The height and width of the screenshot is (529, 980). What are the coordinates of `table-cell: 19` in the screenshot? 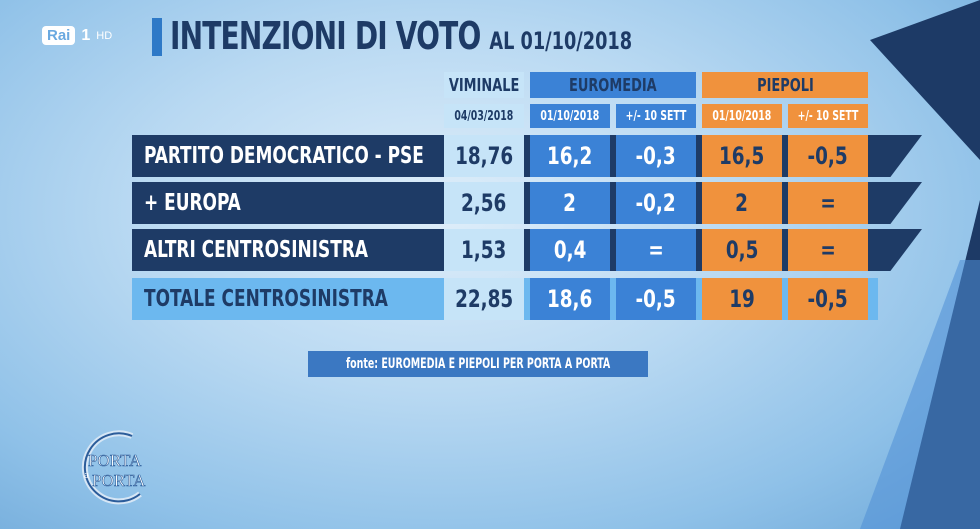 It's located at (742, 299).